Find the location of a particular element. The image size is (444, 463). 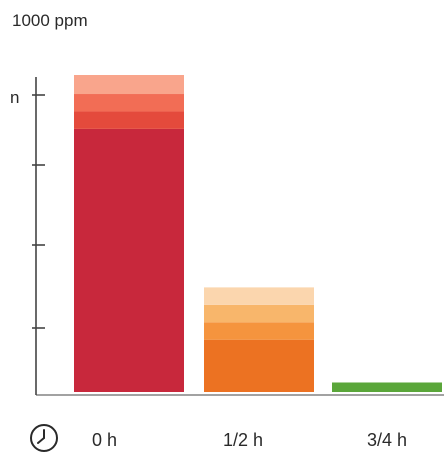

bar-1-2-h is located at coordinates (259, 339).